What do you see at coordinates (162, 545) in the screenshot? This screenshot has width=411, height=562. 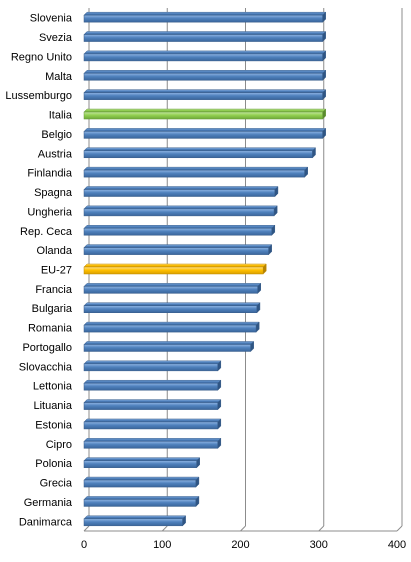 I see `x-tick-label: 100` at bounding box center [162, 545].